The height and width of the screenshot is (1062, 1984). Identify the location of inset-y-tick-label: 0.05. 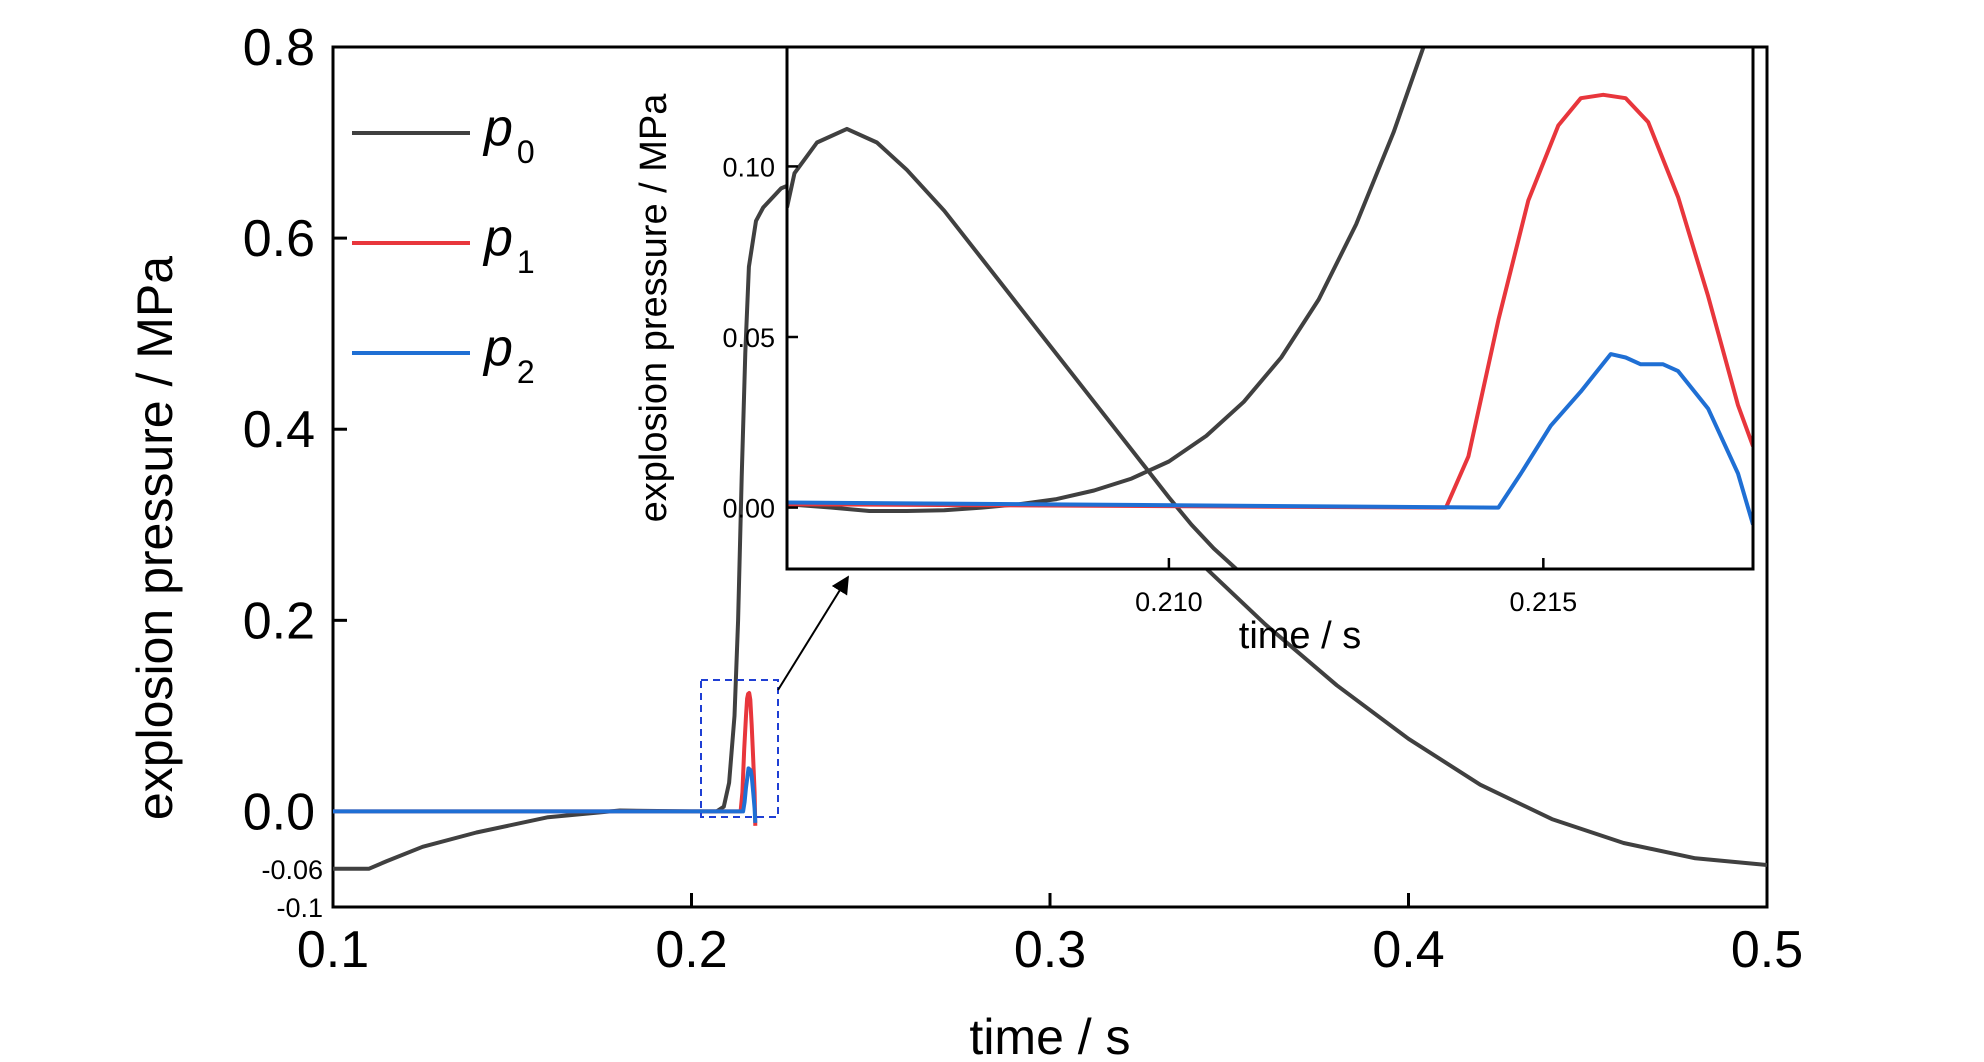
(748, 338).